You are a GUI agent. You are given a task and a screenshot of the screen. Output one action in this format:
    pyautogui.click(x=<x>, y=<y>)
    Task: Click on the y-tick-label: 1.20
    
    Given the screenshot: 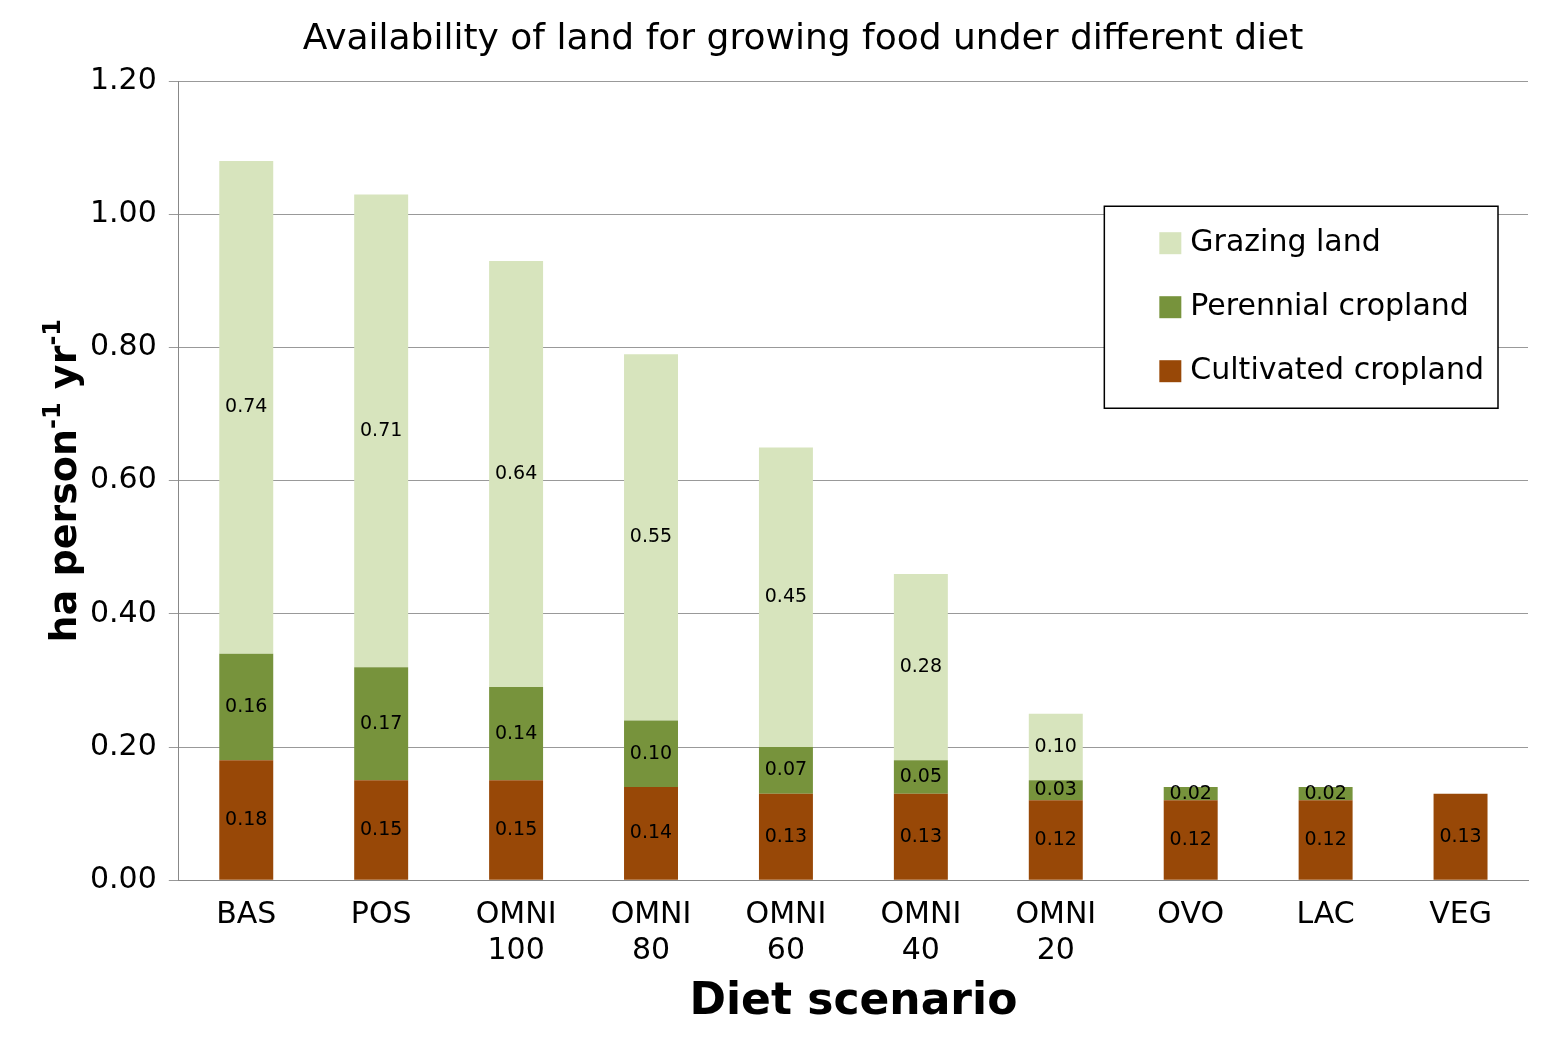 What is the action you would take?
    pyautogui.click(x=123, y=78)
    